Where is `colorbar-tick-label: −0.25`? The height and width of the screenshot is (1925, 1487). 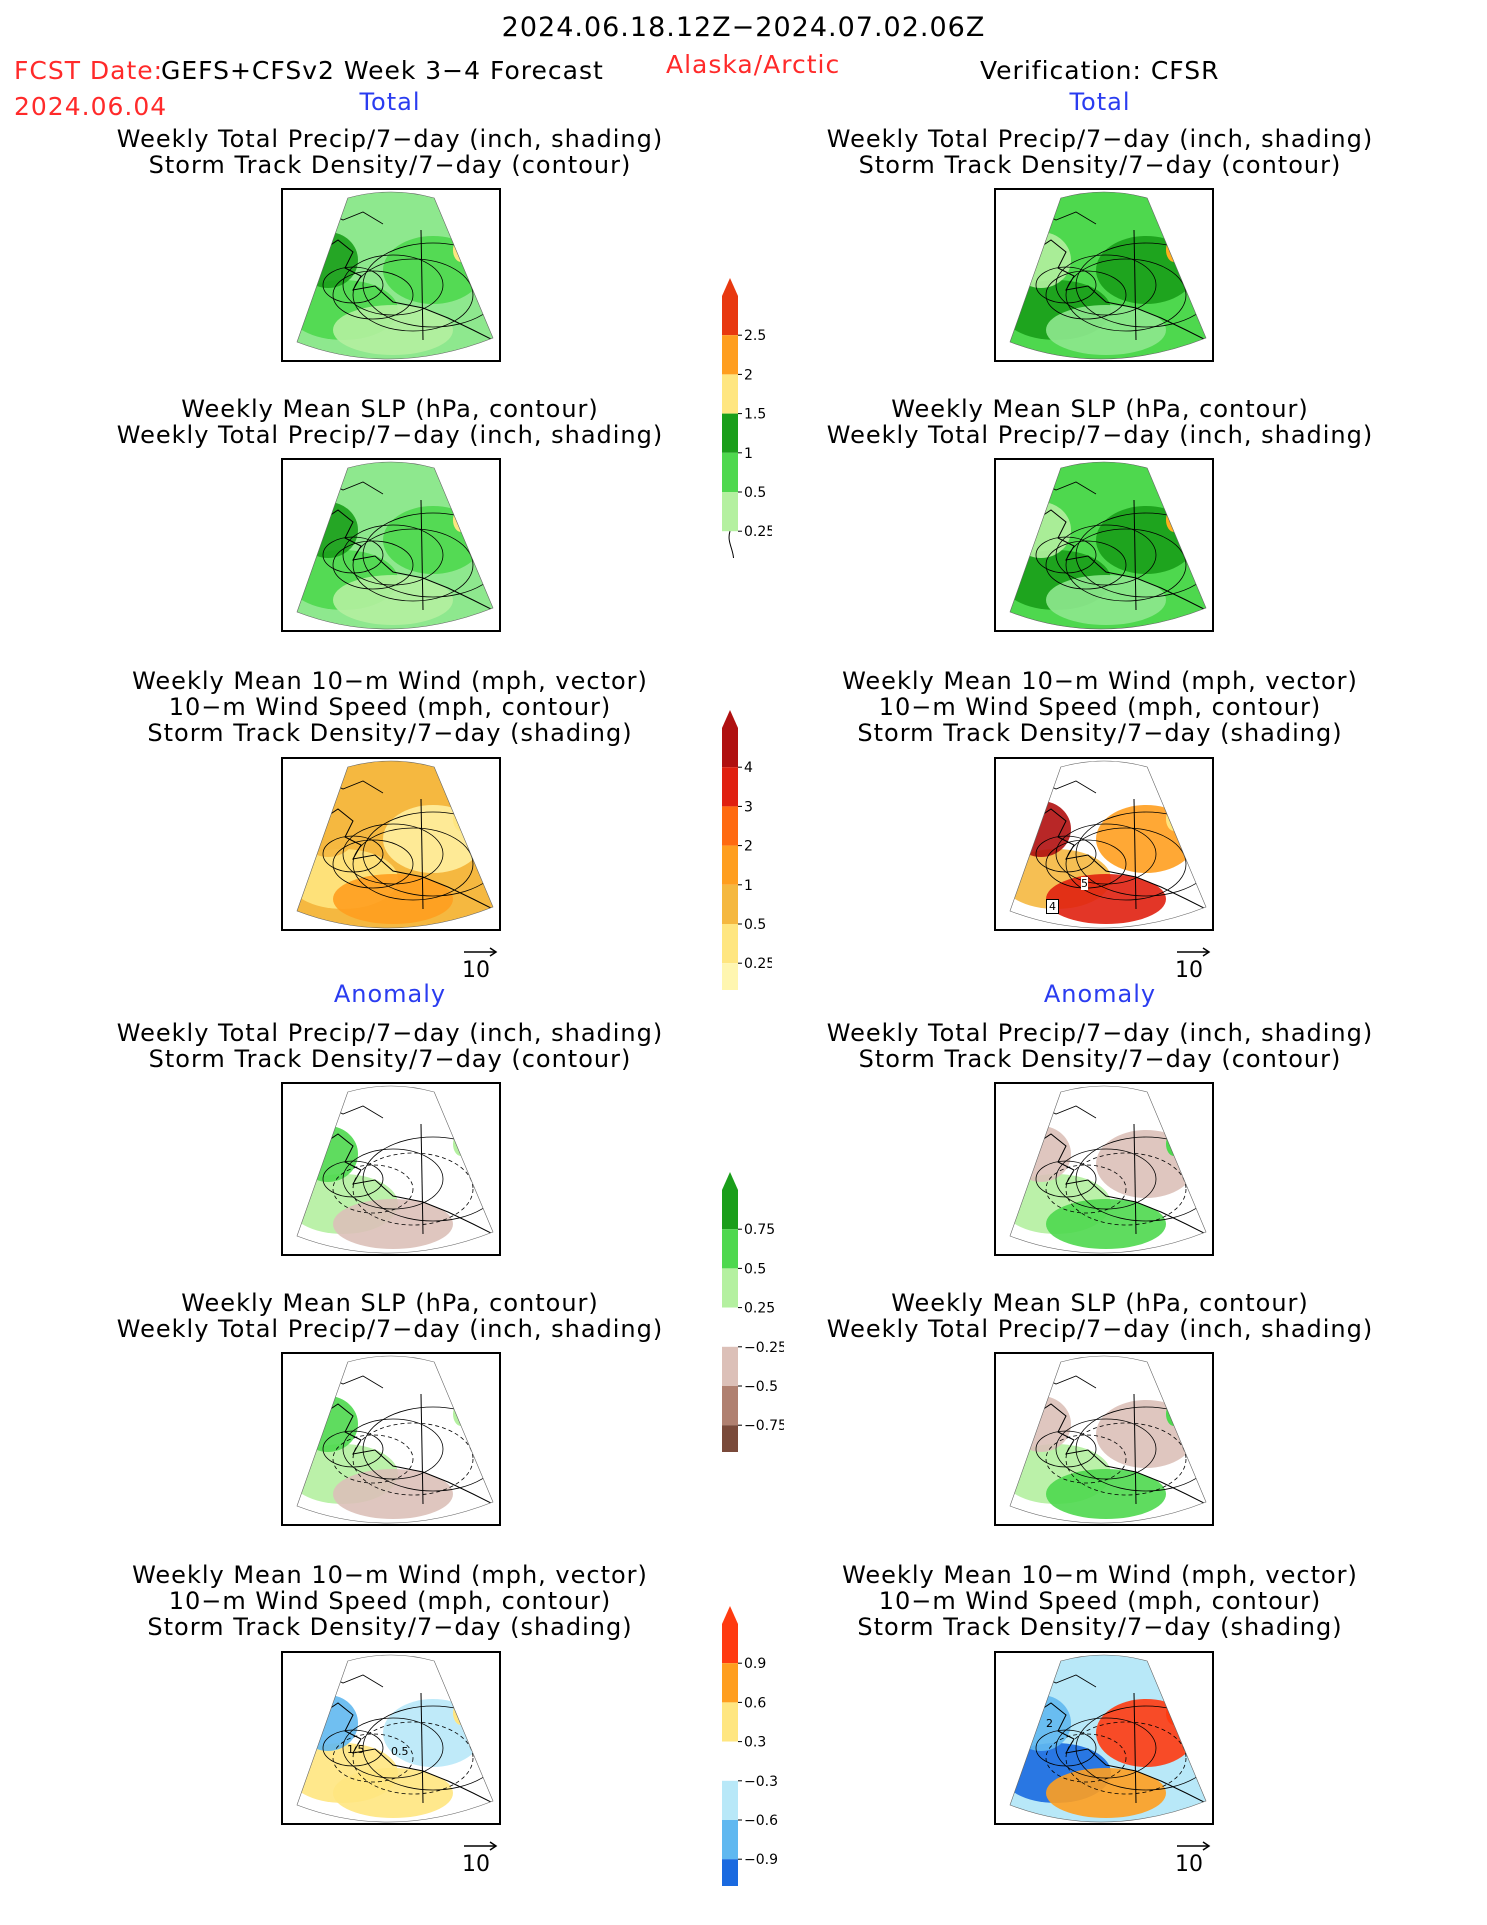
colorbar-tick-label: −0.25 is located at coordinates (764, 1348).